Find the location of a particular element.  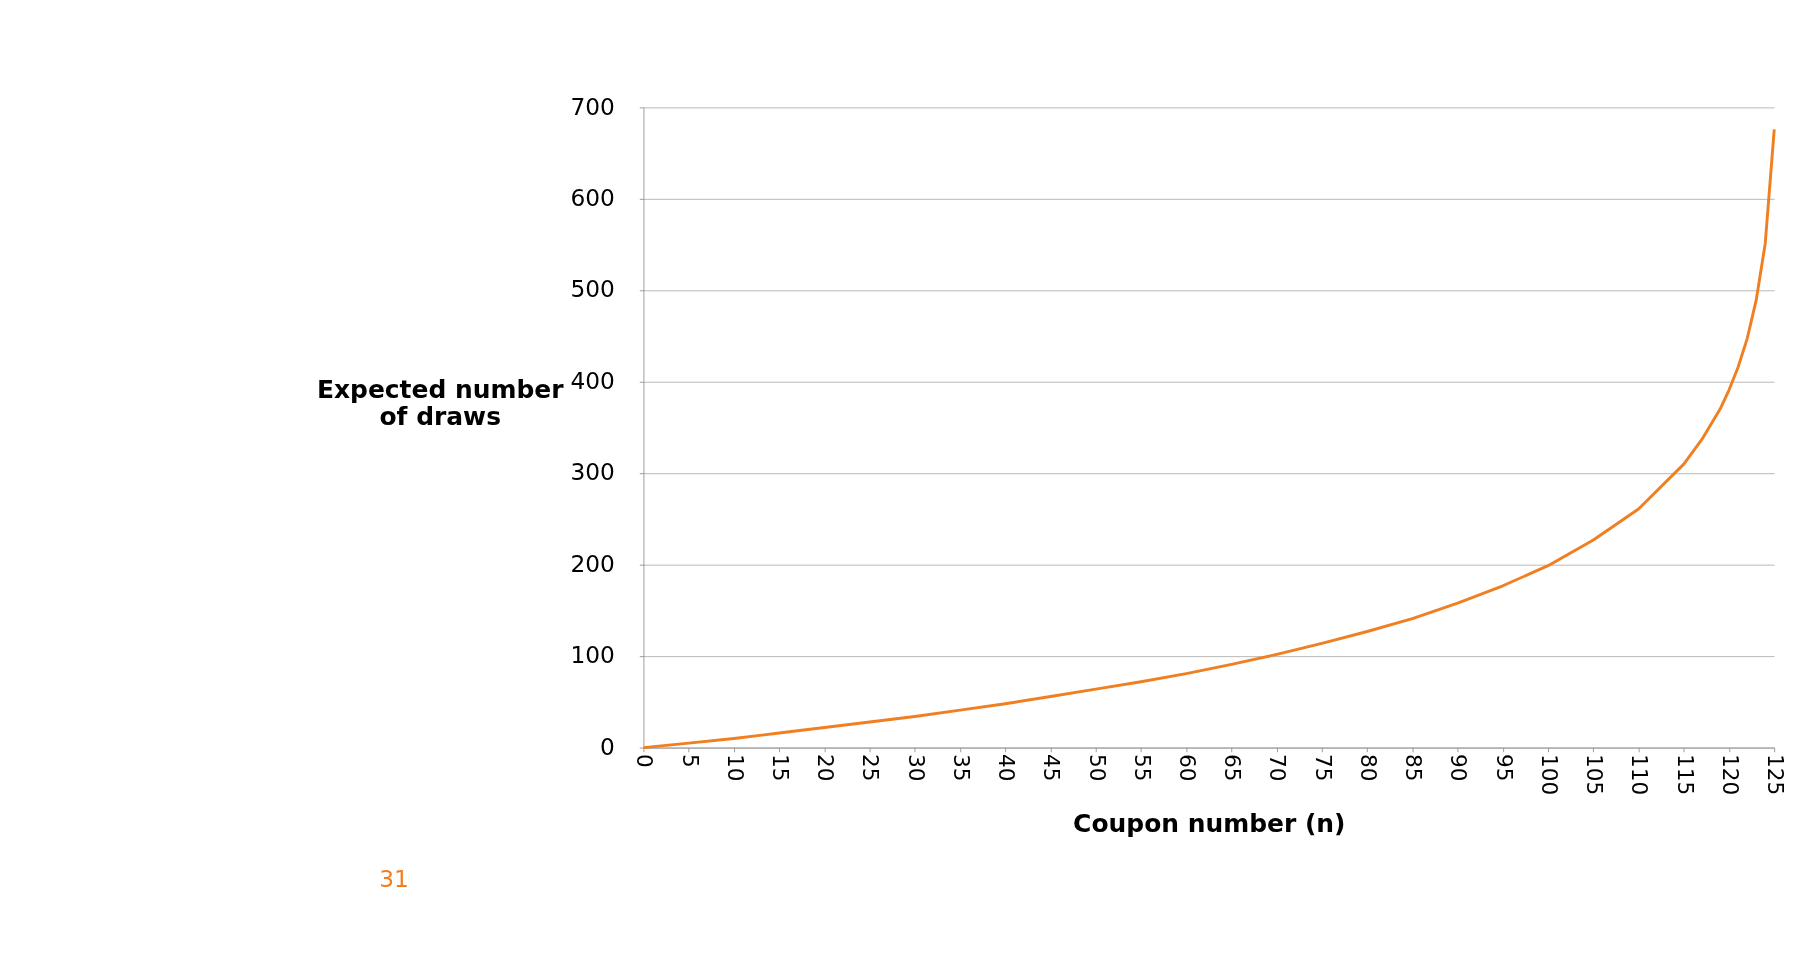

x-tick-label: 95 is located at coordinates (1504, 767).